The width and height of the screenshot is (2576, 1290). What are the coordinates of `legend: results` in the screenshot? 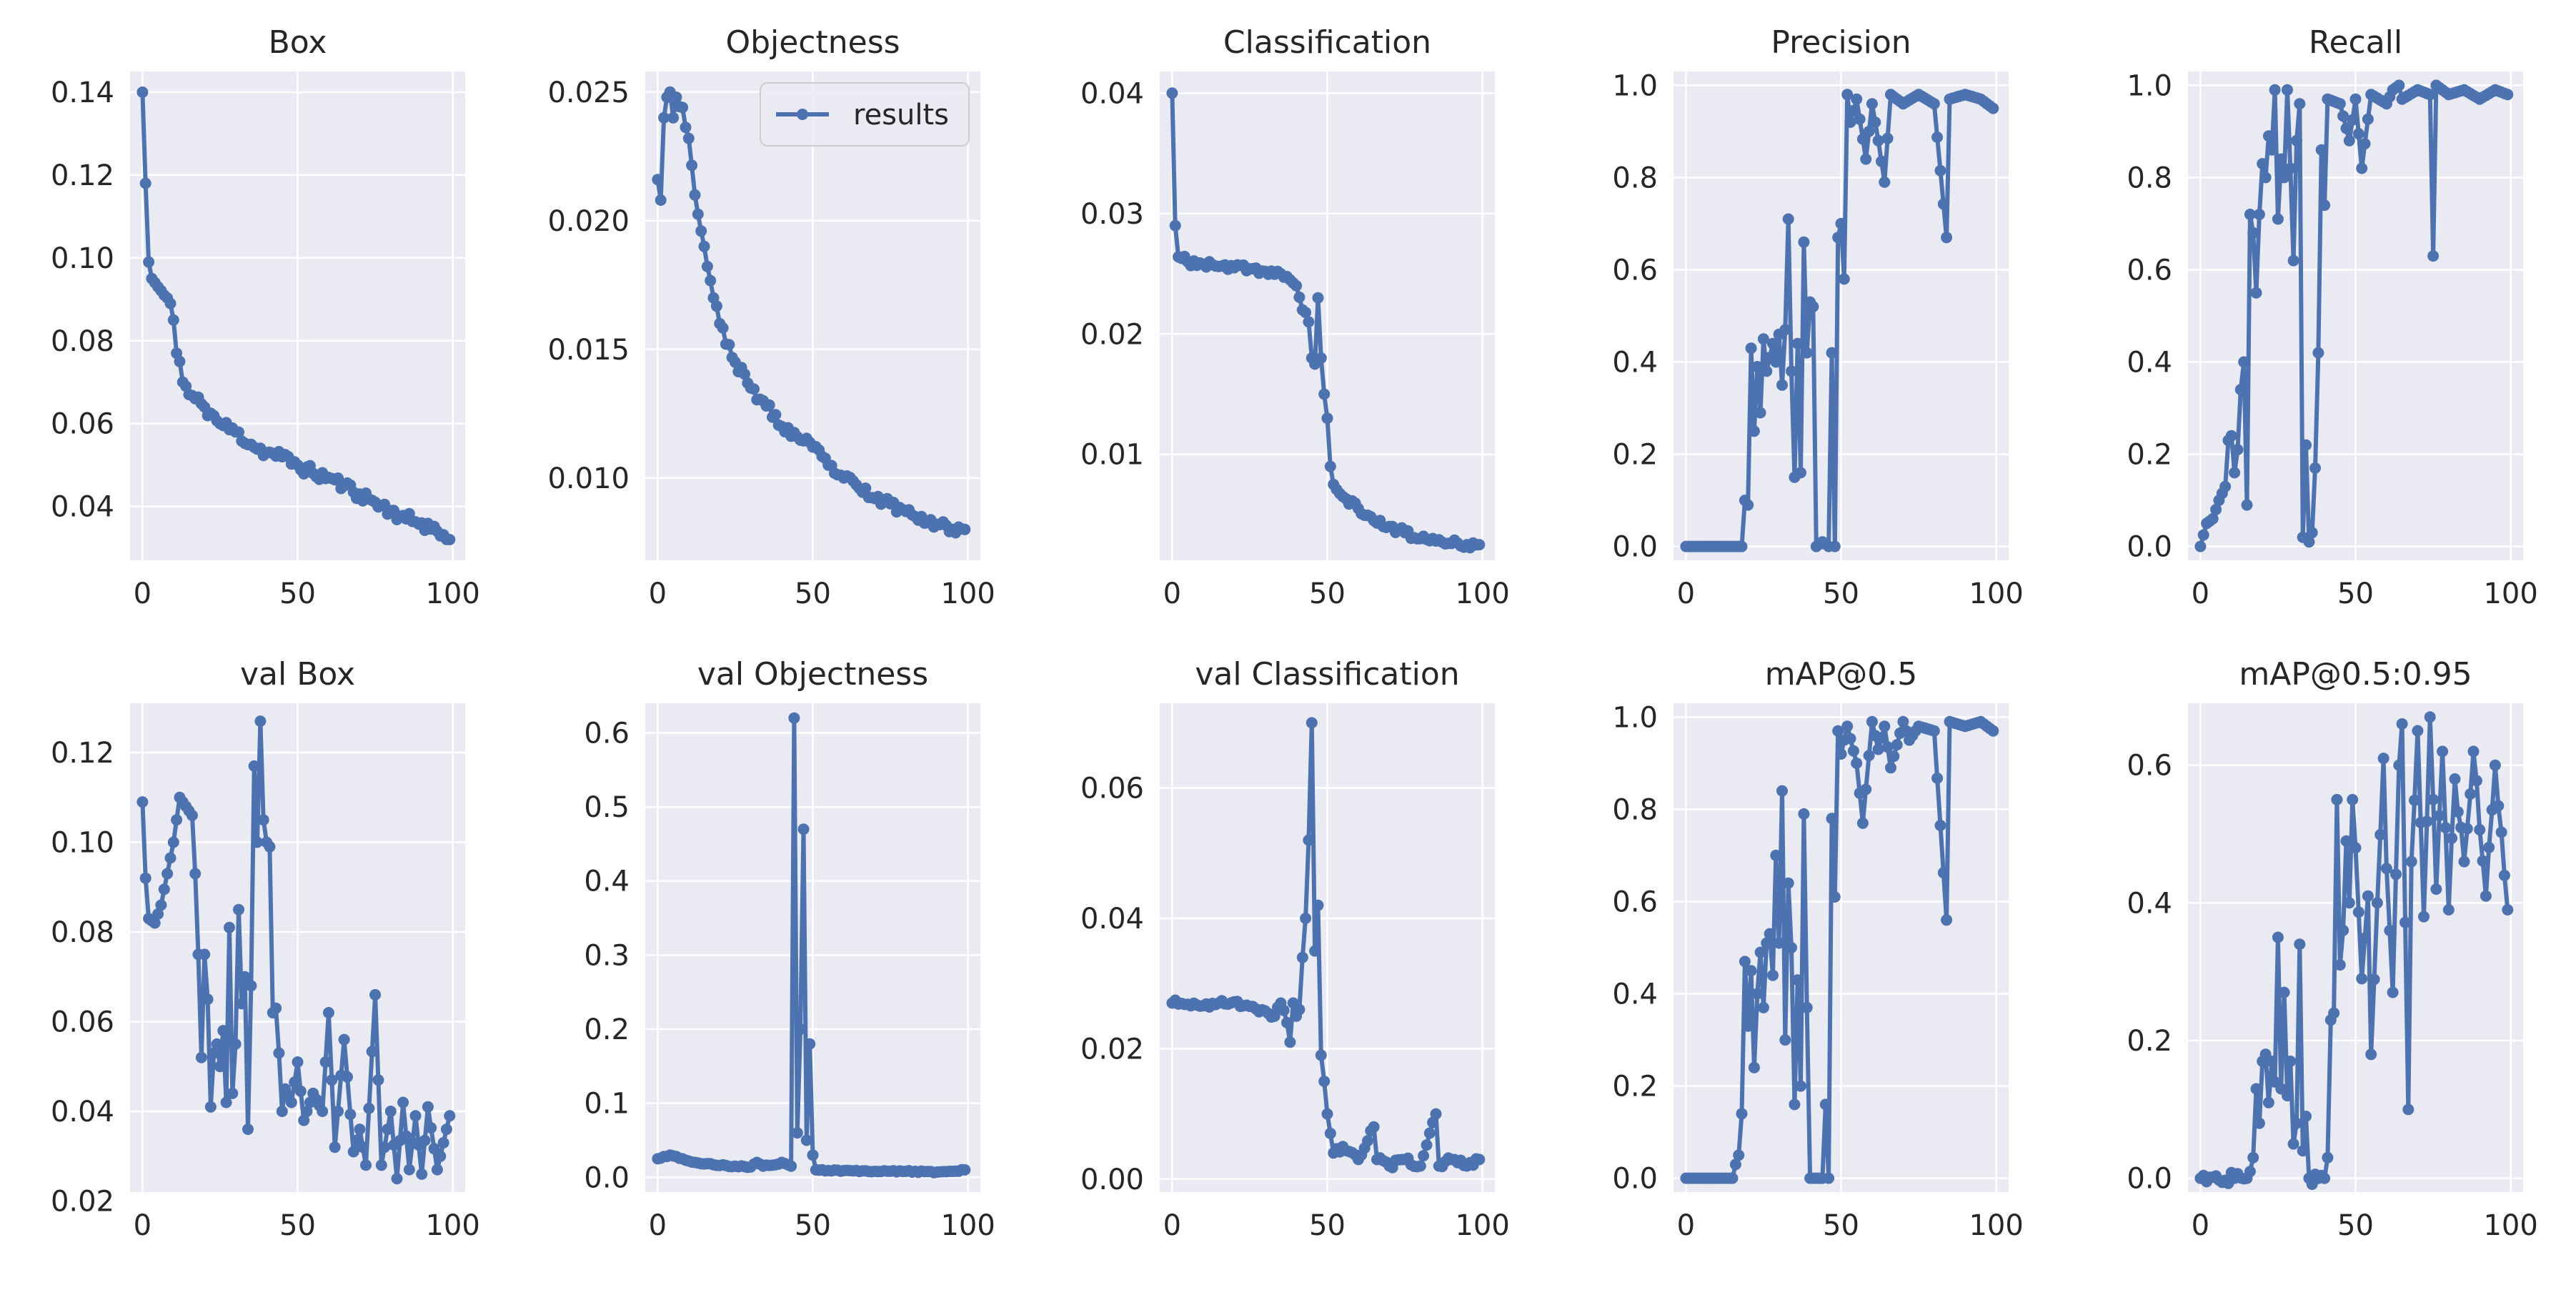 It's located at (865, 114).